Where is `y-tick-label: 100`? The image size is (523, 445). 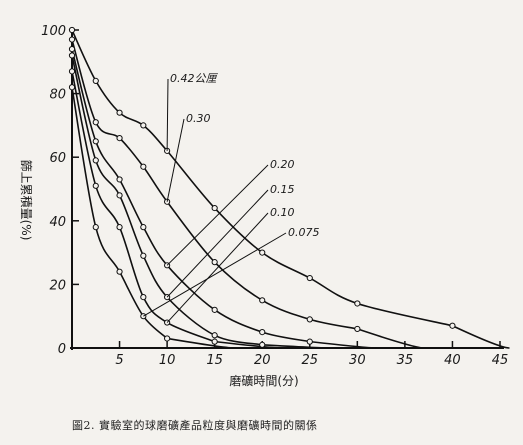 y-tick-label: 100 is located at coordinates (53, 31).